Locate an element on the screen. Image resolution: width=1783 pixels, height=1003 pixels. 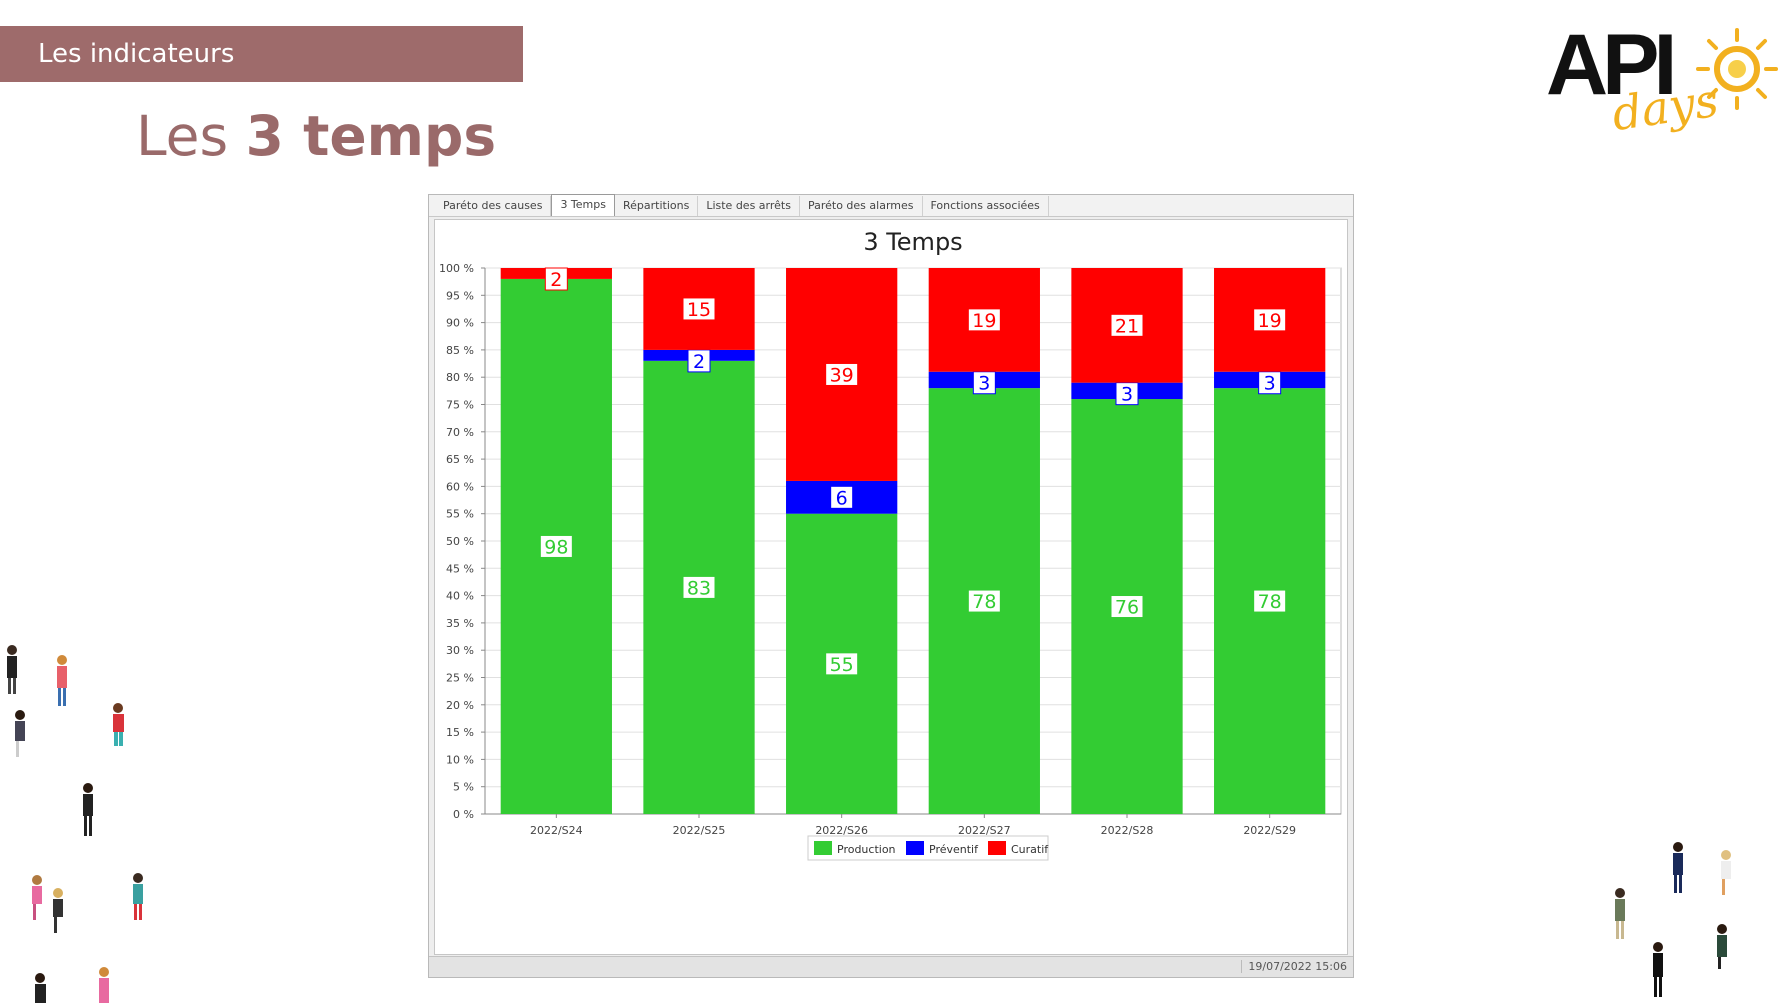
x-tick-label: 2022/S29 is located at coordinates (1269, 830).